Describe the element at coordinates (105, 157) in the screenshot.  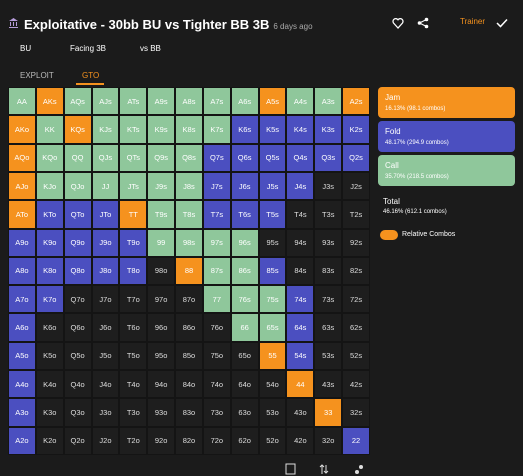
I see `hand-cell: QJs` at that location.